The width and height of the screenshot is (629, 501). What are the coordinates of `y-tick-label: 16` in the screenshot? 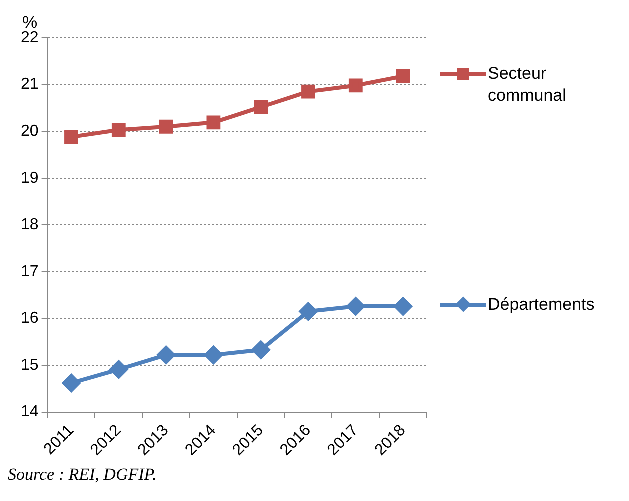 It's located at (30, 319).